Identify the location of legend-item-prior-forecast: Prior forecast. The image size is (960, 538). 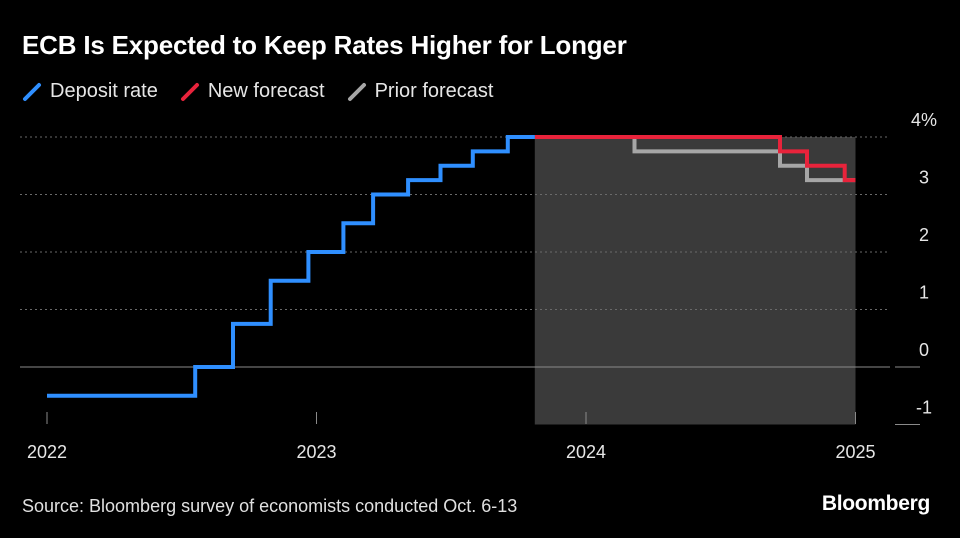
(420, 91).